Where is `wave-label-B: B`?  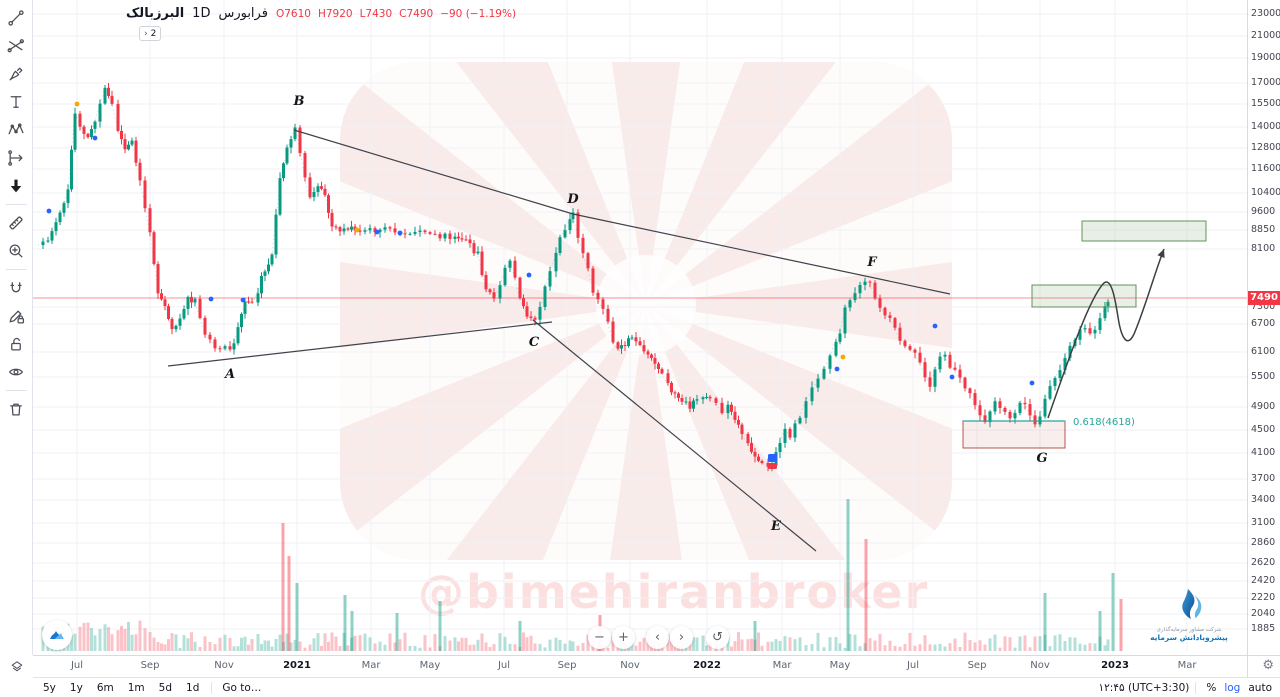
wave-label-B: B is located at coordinates (299, 101).